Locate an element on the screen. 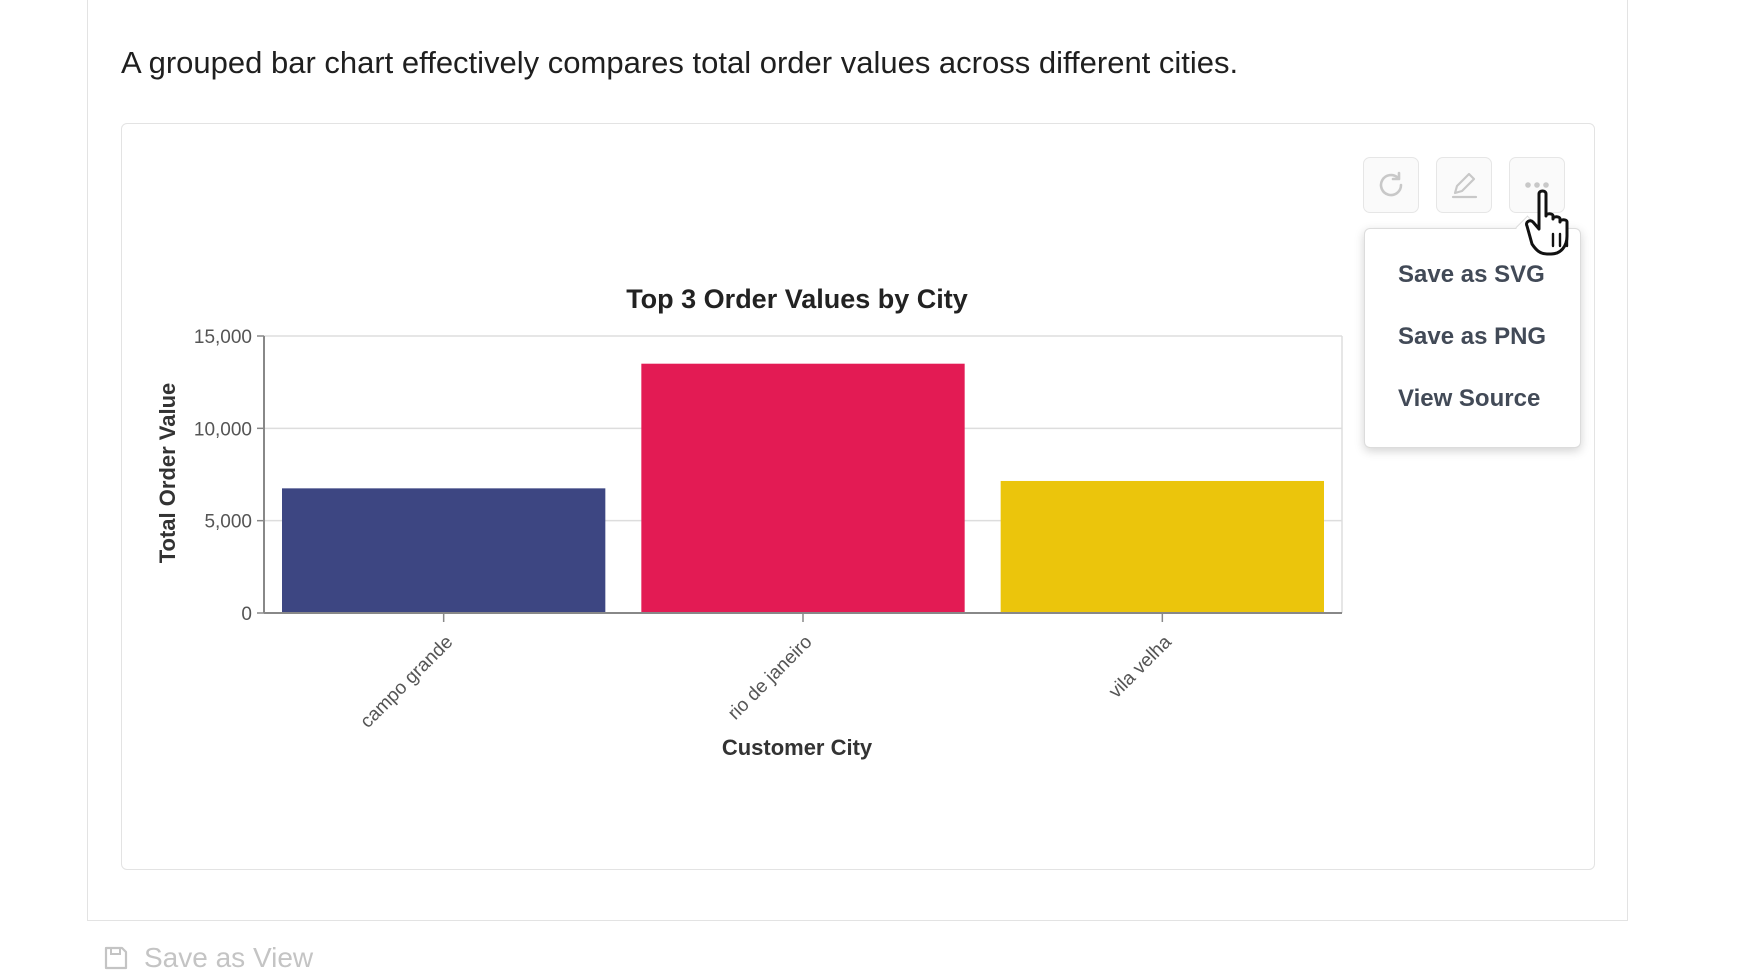 The height and width of the screenshot is (974, 1754). x-tick-label: rio de janeiro is located at coordinates (770, 678).